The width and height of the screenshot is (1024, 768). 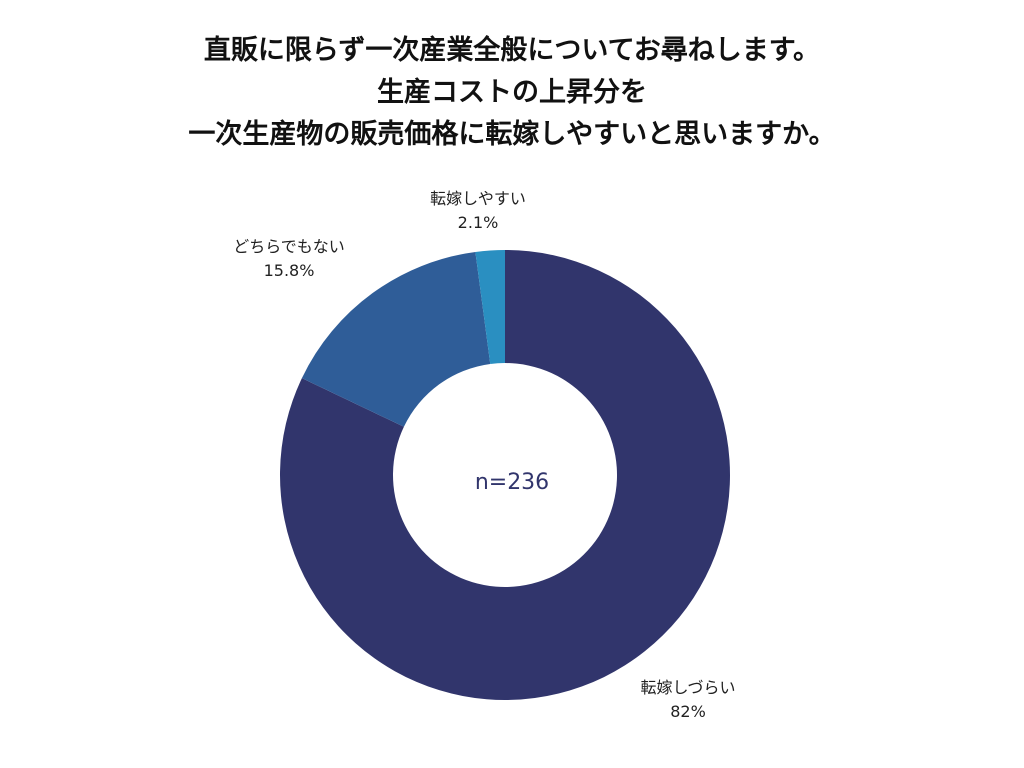 I want to click on slice-2-name-label: どちらでもない, so click(x=289, y=246).